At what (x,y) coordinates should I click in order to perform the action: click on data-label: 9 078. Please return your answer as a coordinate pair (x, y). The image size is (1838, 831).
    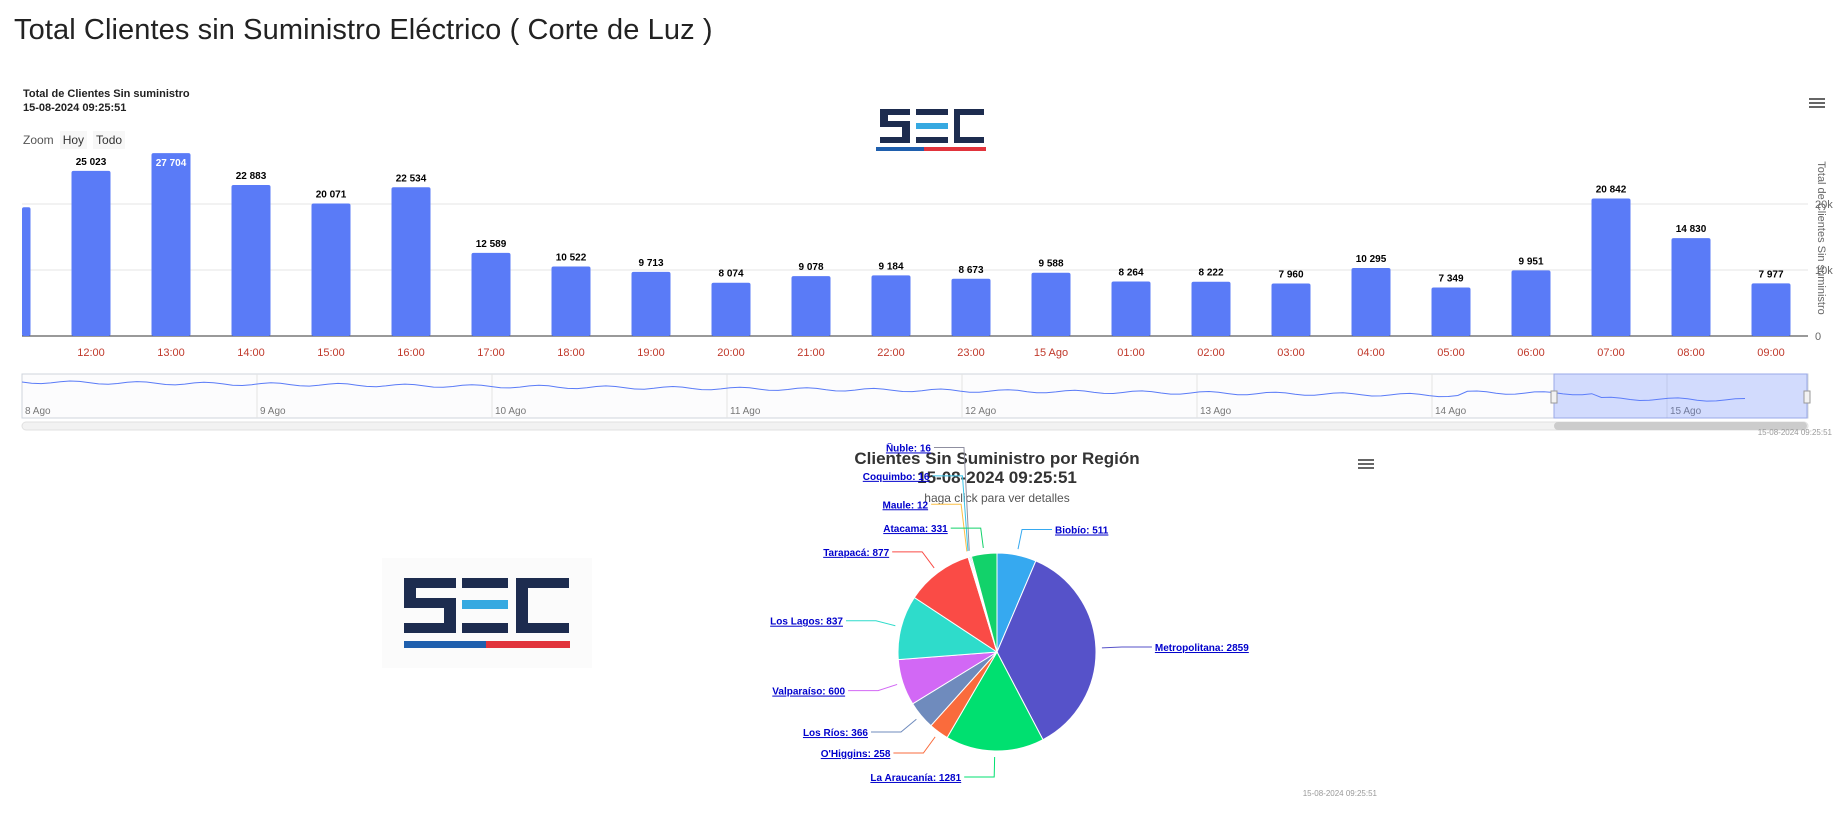
    Looking at the image, I should click on (810, 267).